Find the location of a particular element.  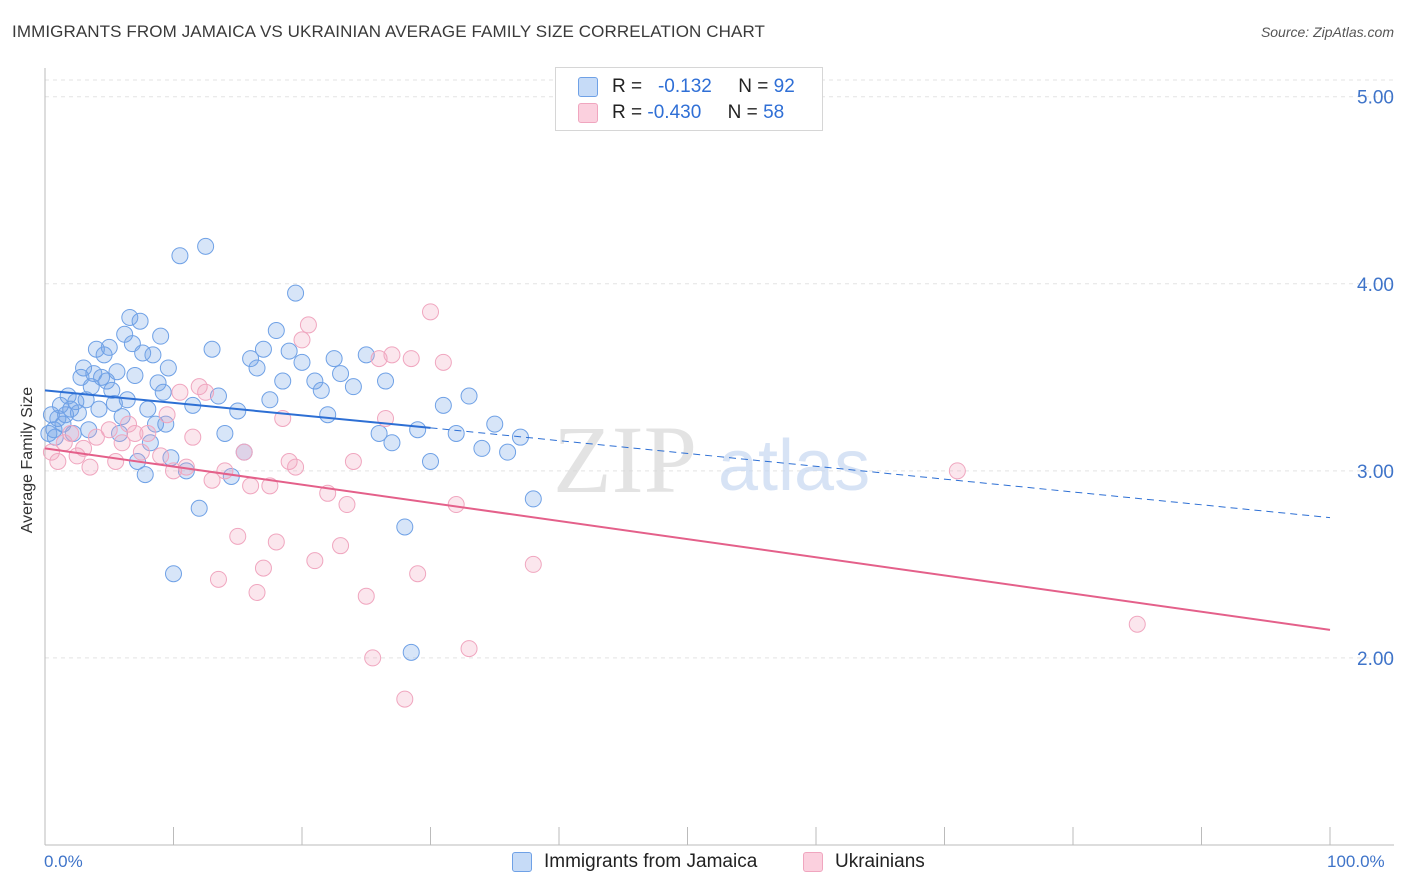

legend-swatch-pink is located at coordinates (588, 113).